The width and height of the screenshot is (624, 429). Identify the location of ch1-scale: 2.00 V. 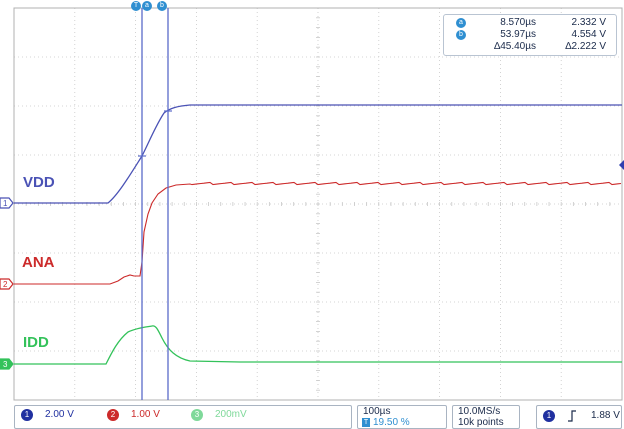
(59, 414).